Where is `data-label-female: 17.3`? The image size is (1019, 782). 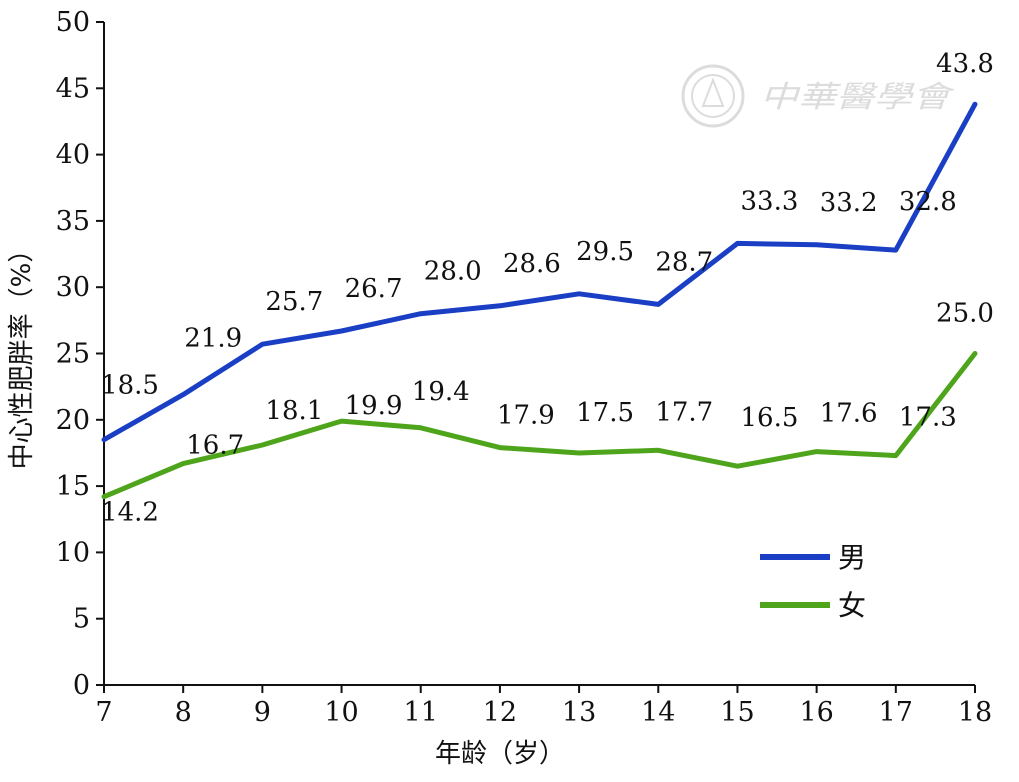 data-label-female: 17.3 is located at coordinates (928, 418).